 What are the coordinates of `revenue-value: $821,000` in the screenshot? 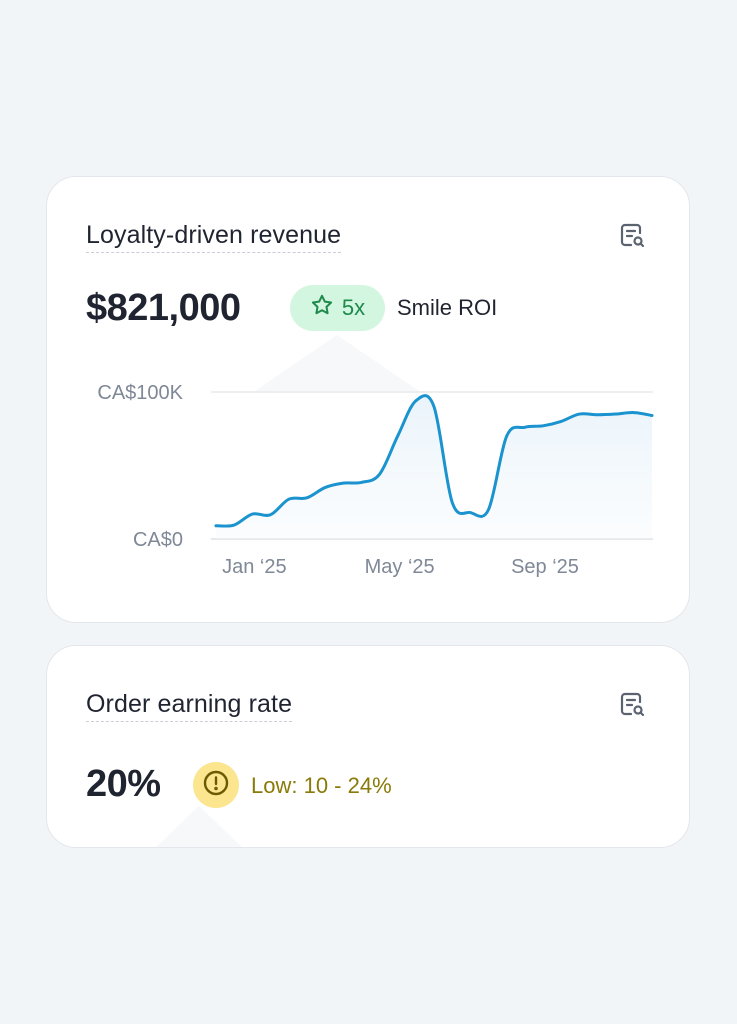 It's located at (163, 308).